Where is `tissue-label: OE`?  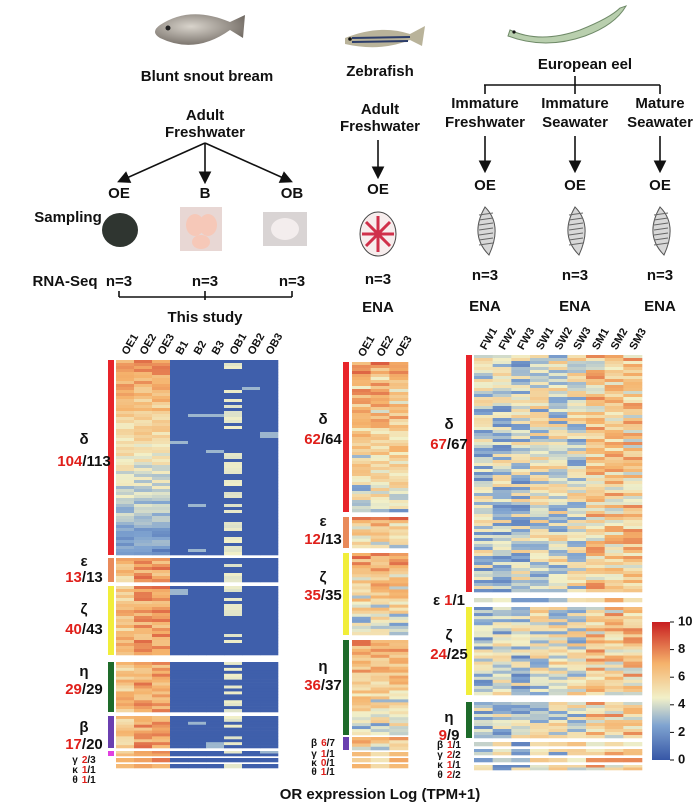 tissue-label: OE is located at coordinates (119, 193).